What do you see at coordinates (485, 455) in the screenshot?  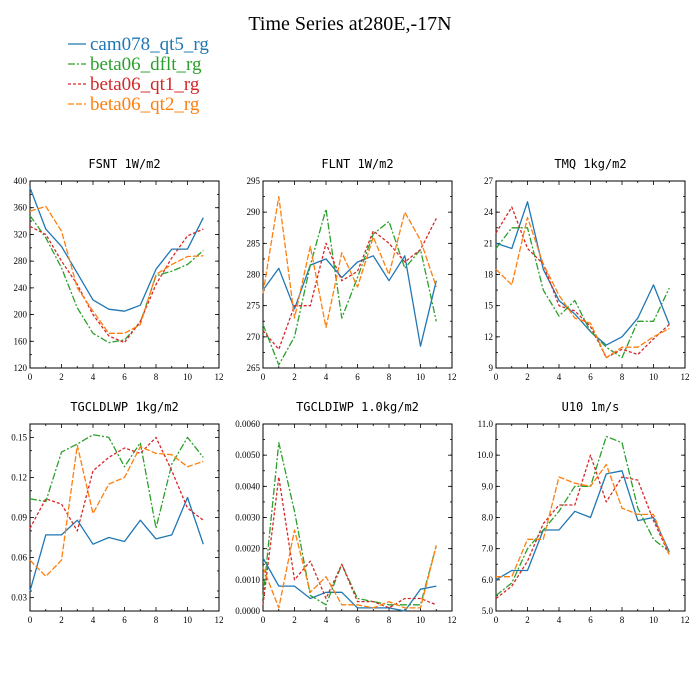 I see `y-tick-label: 10.0` at bounding box center [485, 455].